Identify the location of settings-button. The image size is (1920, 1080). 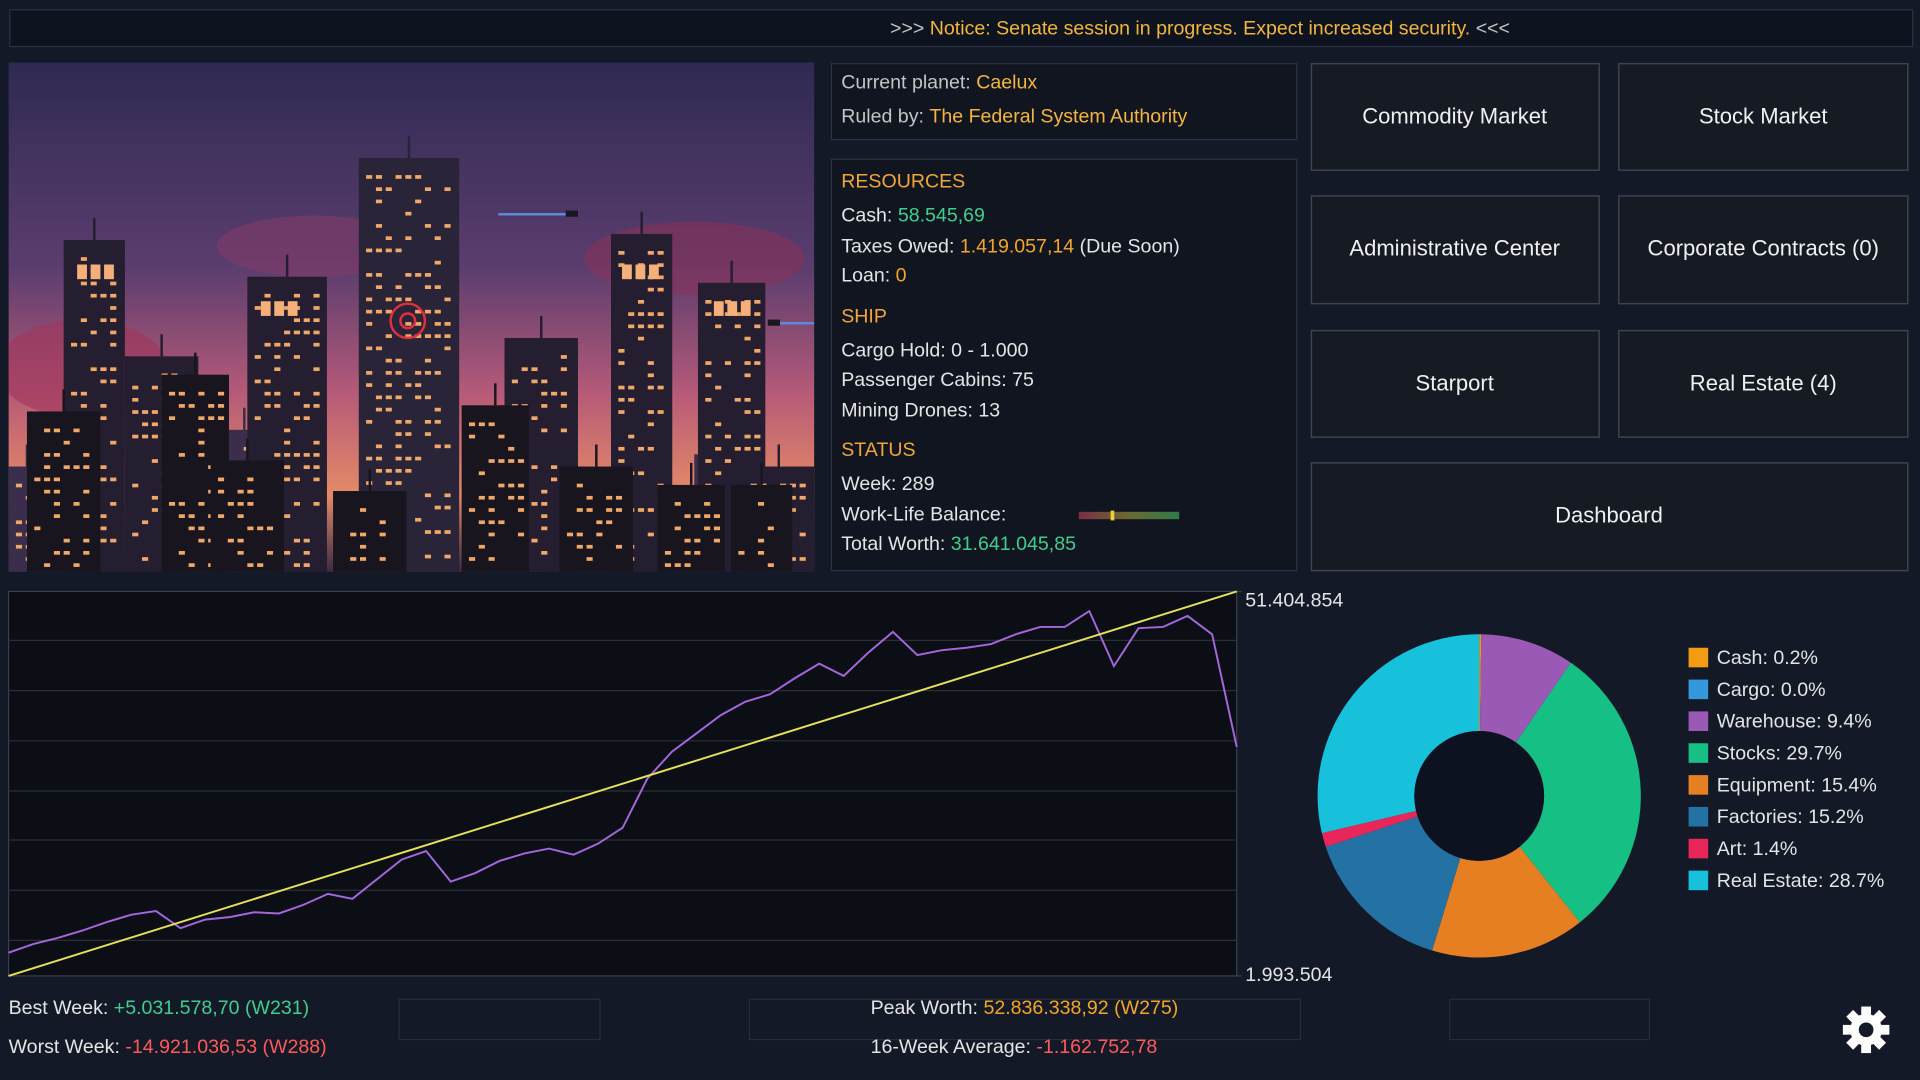
(1866, 1030).